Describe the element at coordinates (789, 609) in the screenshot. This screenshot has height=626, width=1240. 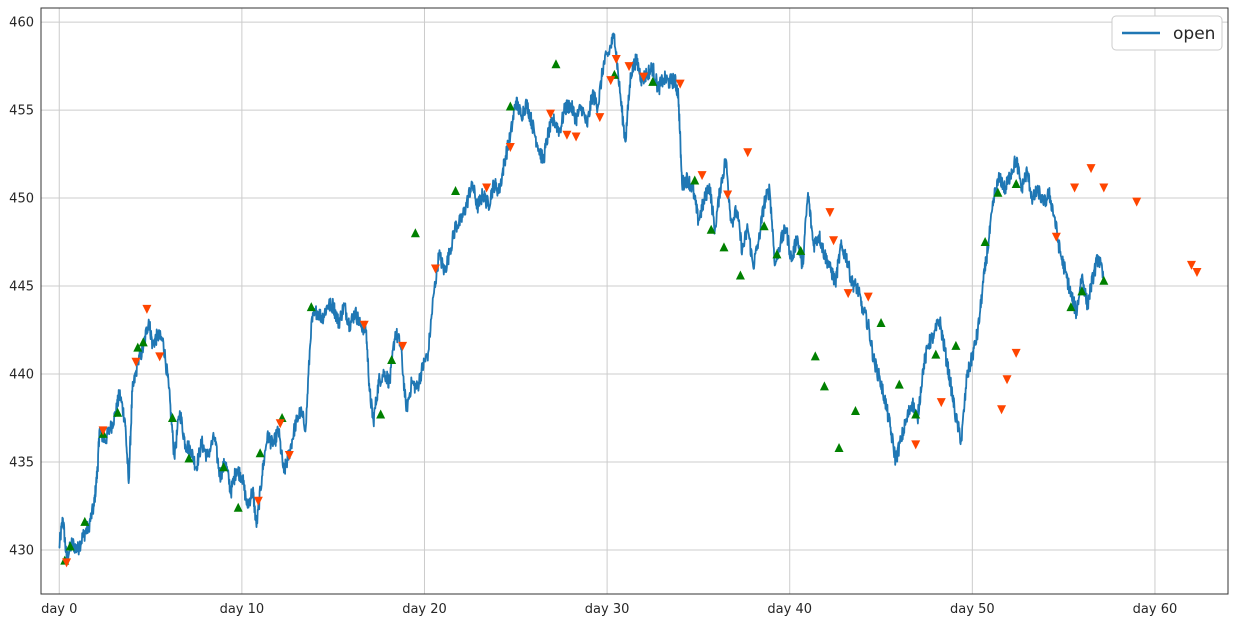
I see `x-tick-label: day 40` at that location.